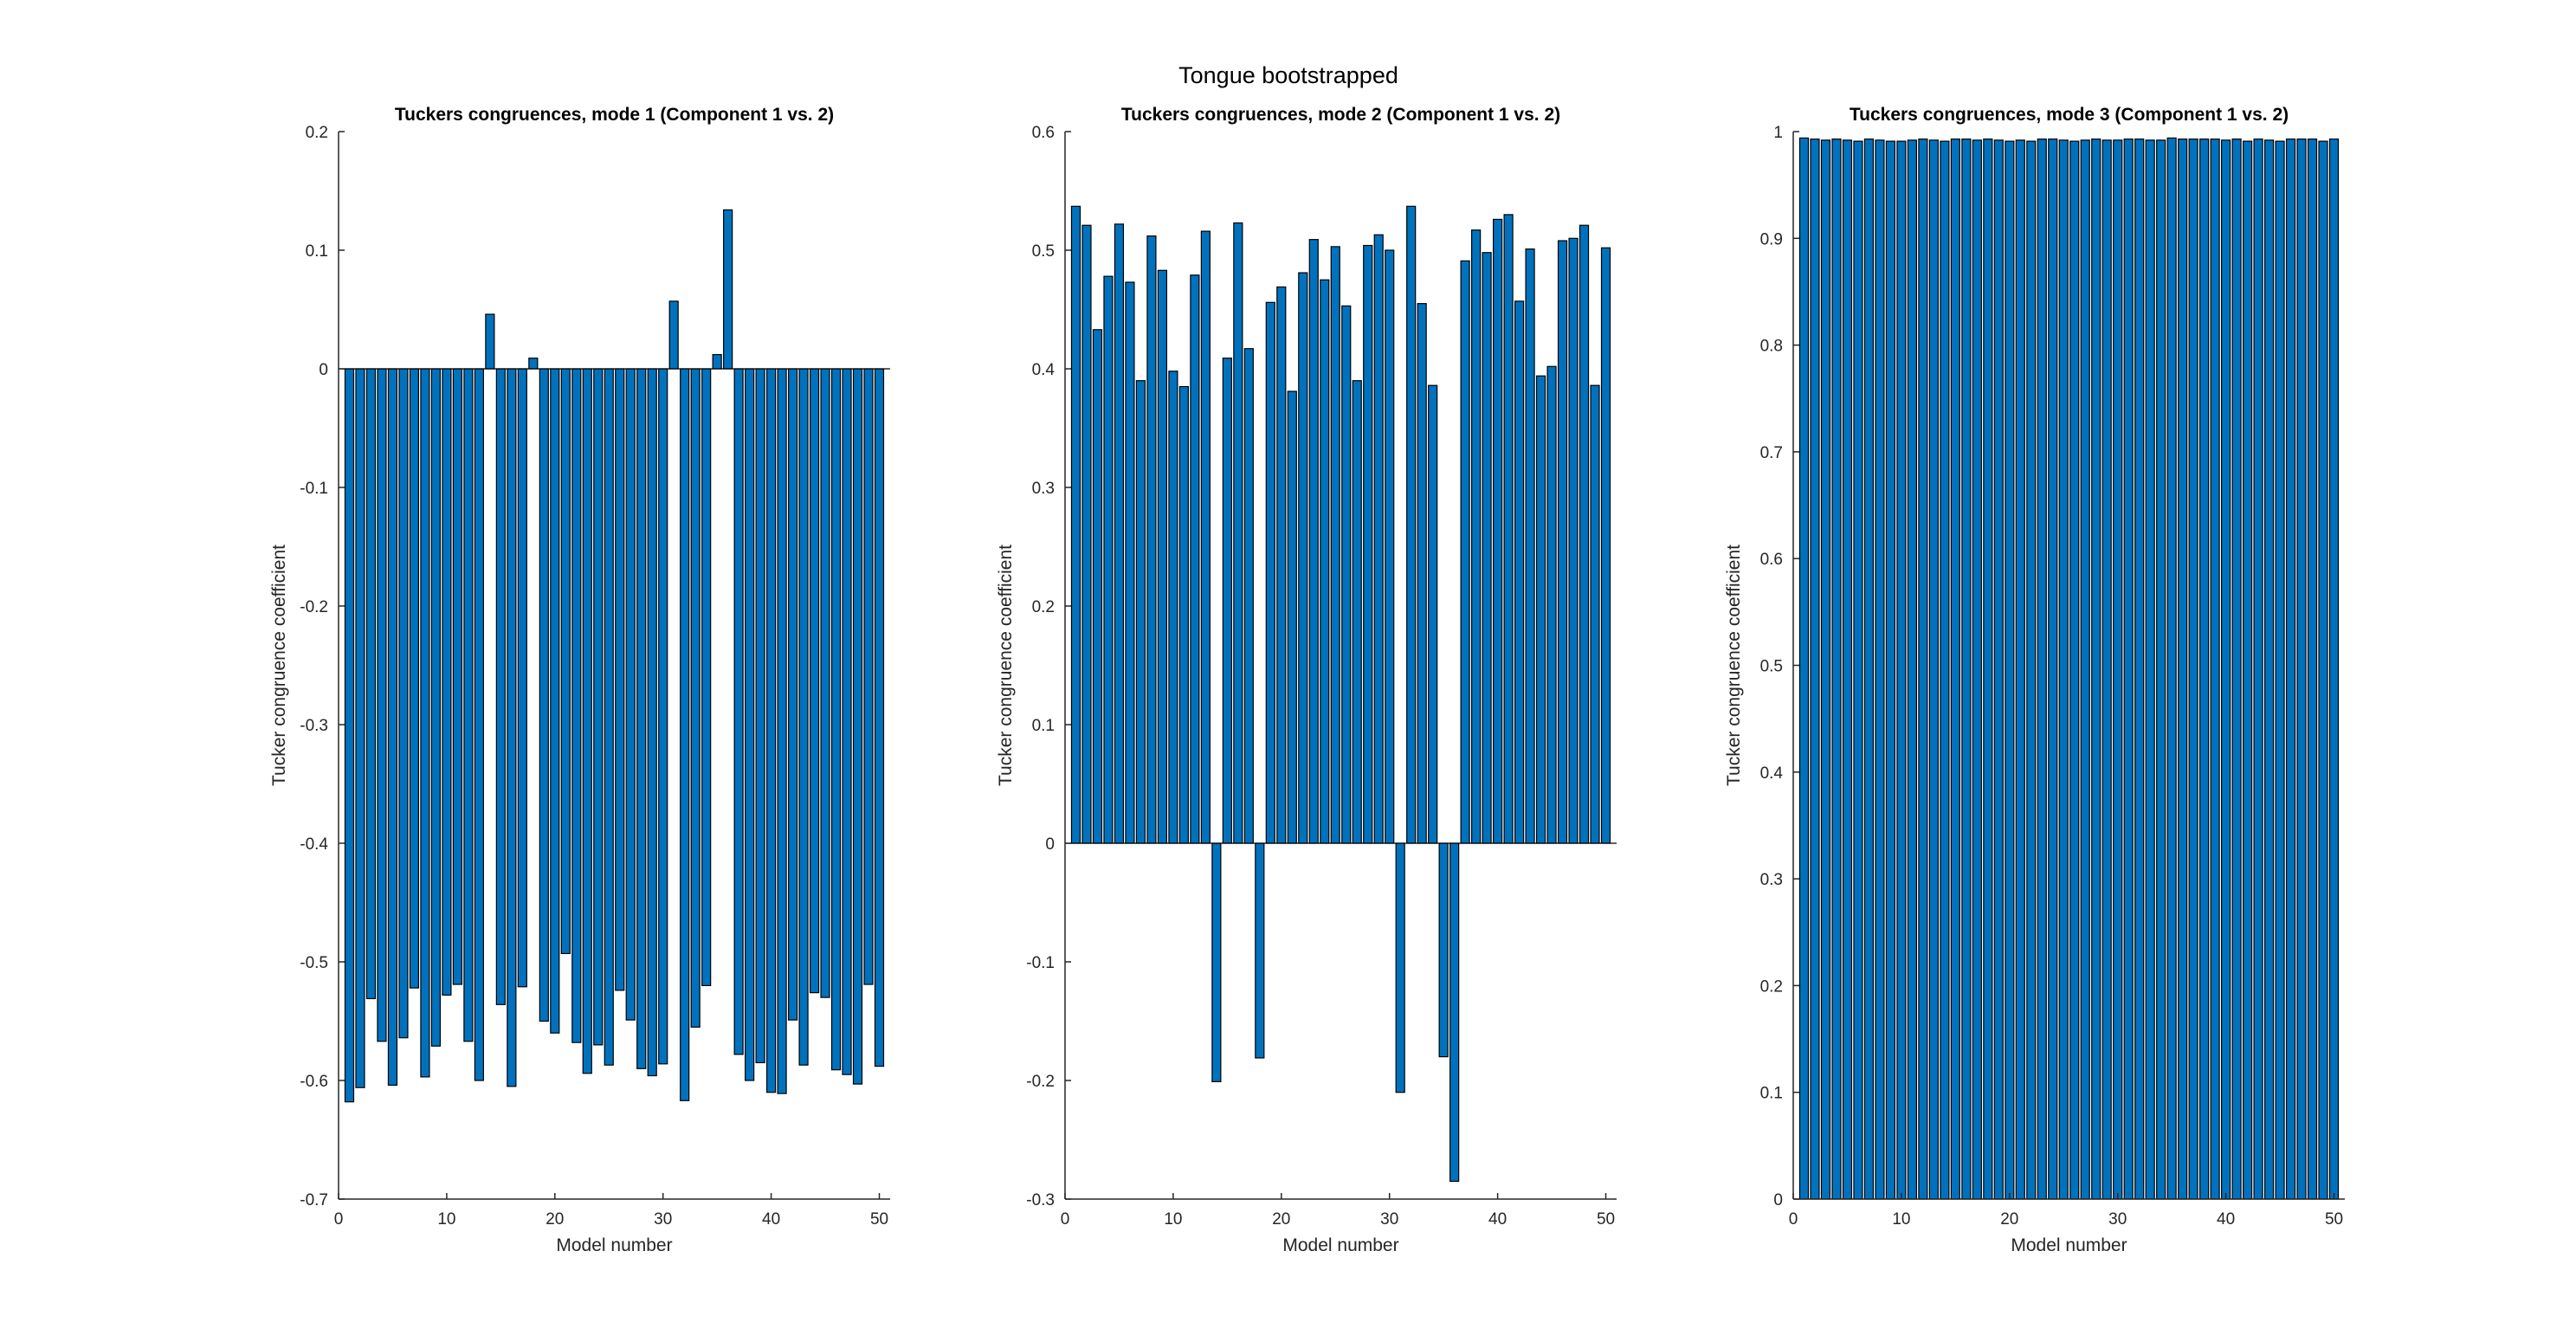 The width and height of the screenshot is (2576, 1335). I want to click on y-tick-label: -0.3, so click(1041, 1200).